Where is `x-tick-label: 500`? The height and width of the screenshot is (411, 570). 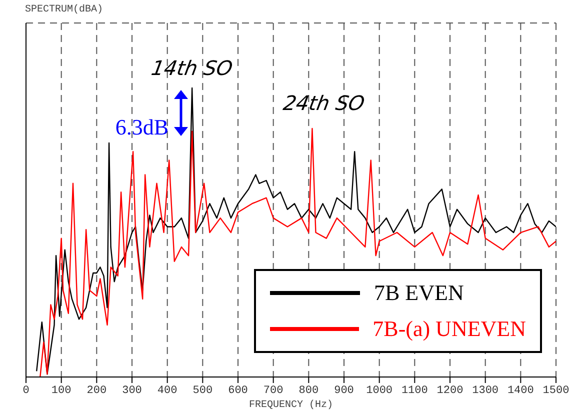
x-tick-label: 500 is located at coordinates (202, 390).